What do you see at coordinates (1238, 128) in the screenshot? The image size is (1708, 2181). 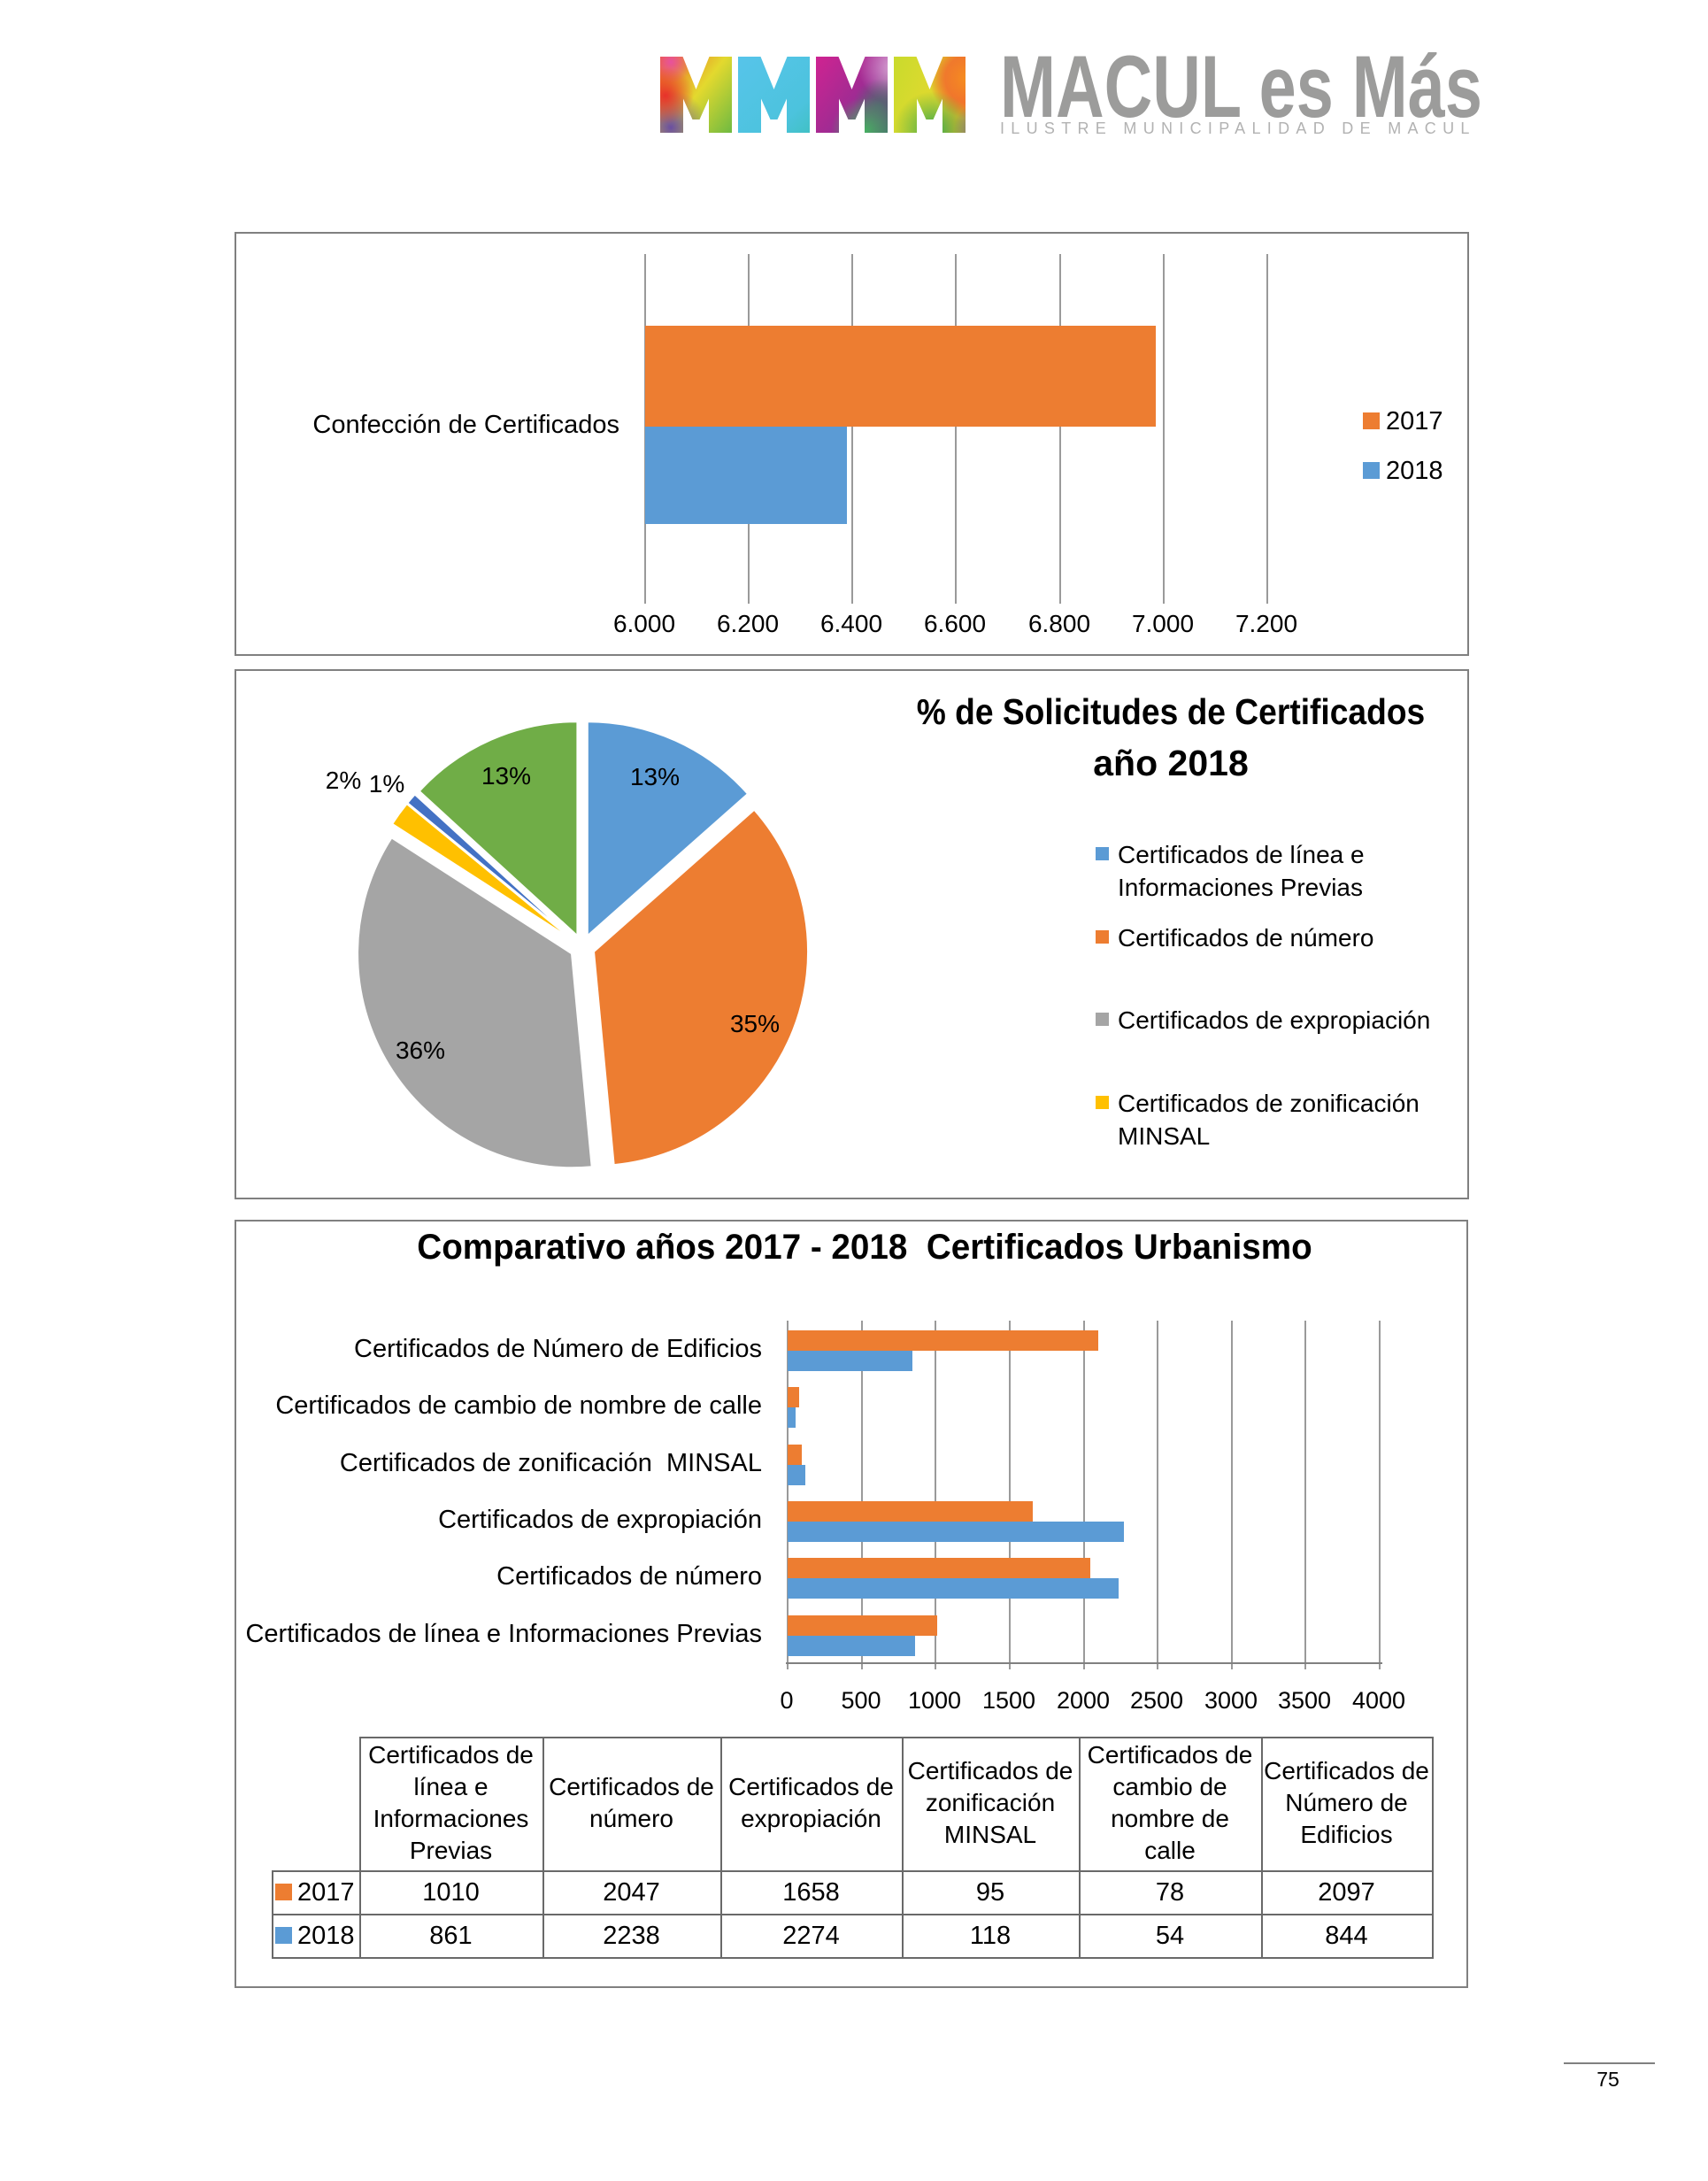 I see `svg-text: ILUSTRE MUNICIPALIDAD DE MACUL` at bounding box center [1238, 128].